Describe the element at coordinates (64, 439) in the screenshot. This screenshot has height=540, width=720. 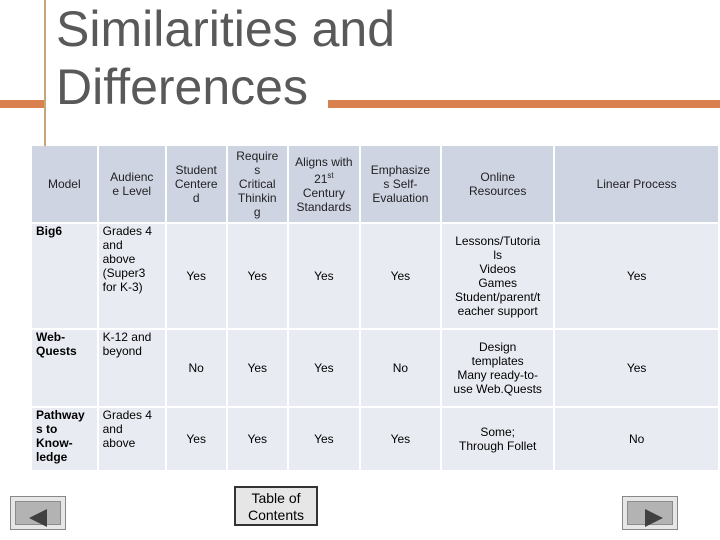
I see `cell-model: Pathway s to Know- ledge` at that location.